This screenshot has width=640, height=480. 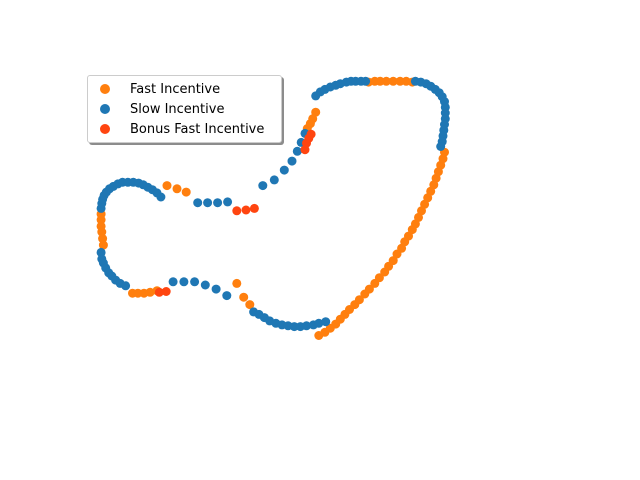 I want to click on legend-marker-bonus, so click(x=105, y=129).